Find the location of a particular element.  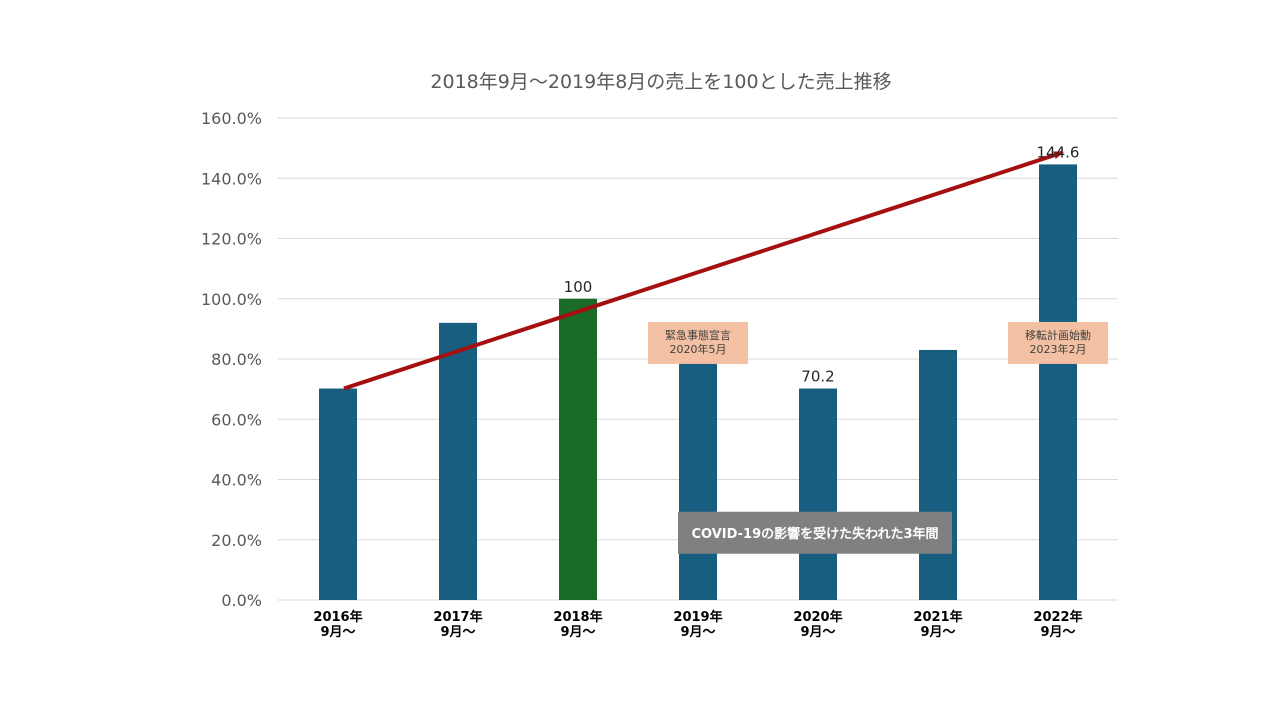

x-tick-label: 2016年 is located at coordinates (337, 617).